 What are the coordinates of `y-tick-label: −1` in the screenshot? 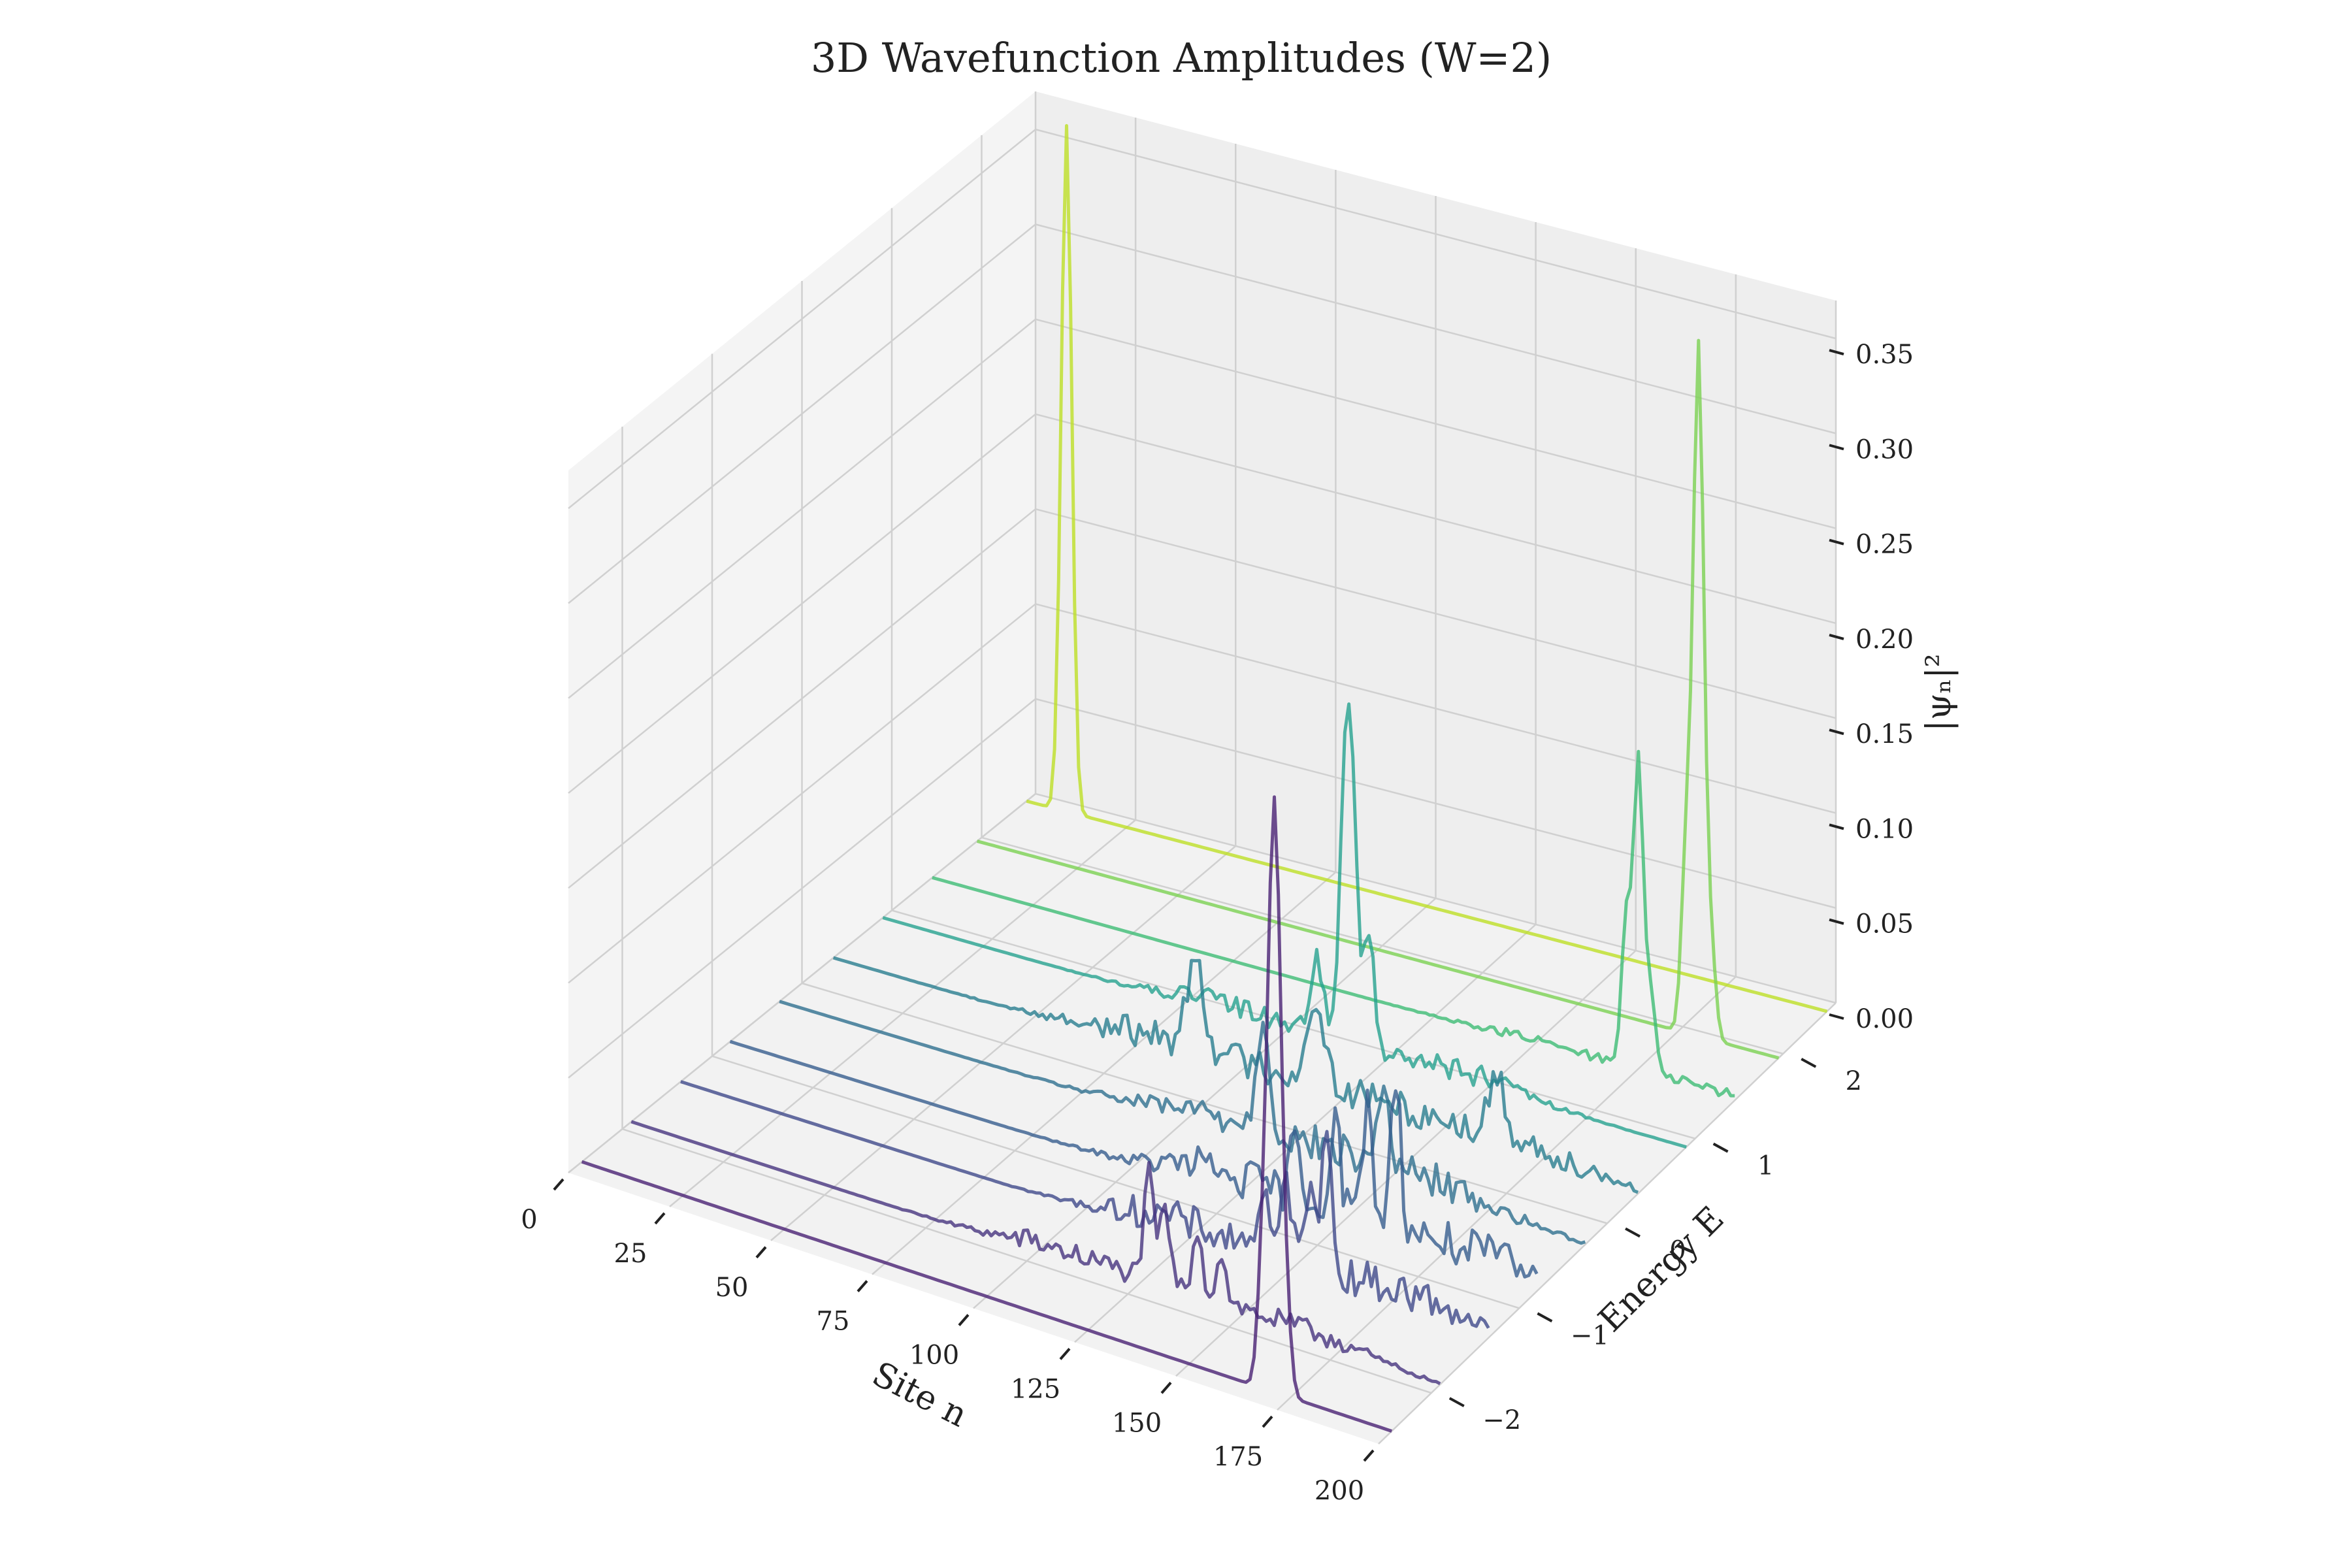 It's located at (1590, 1335).